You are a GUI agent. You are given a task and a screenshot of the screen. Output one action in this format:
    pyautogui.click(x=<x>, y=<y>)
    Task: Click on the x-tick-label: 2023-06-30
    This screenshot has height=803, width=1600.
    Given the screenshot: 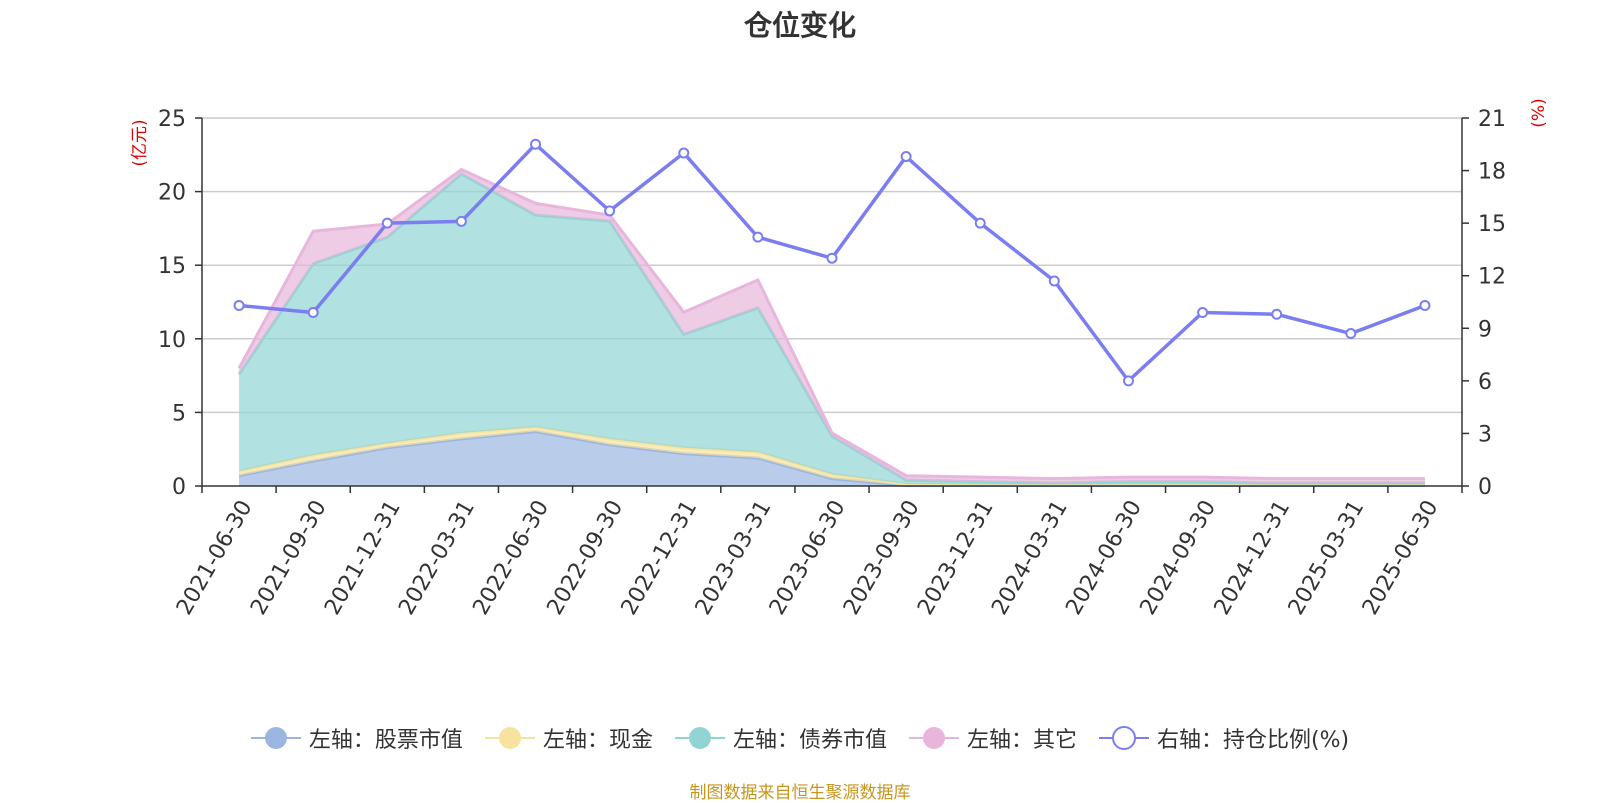 What is the action you would take?
    pyautogui.click(x=808, y=557)
    